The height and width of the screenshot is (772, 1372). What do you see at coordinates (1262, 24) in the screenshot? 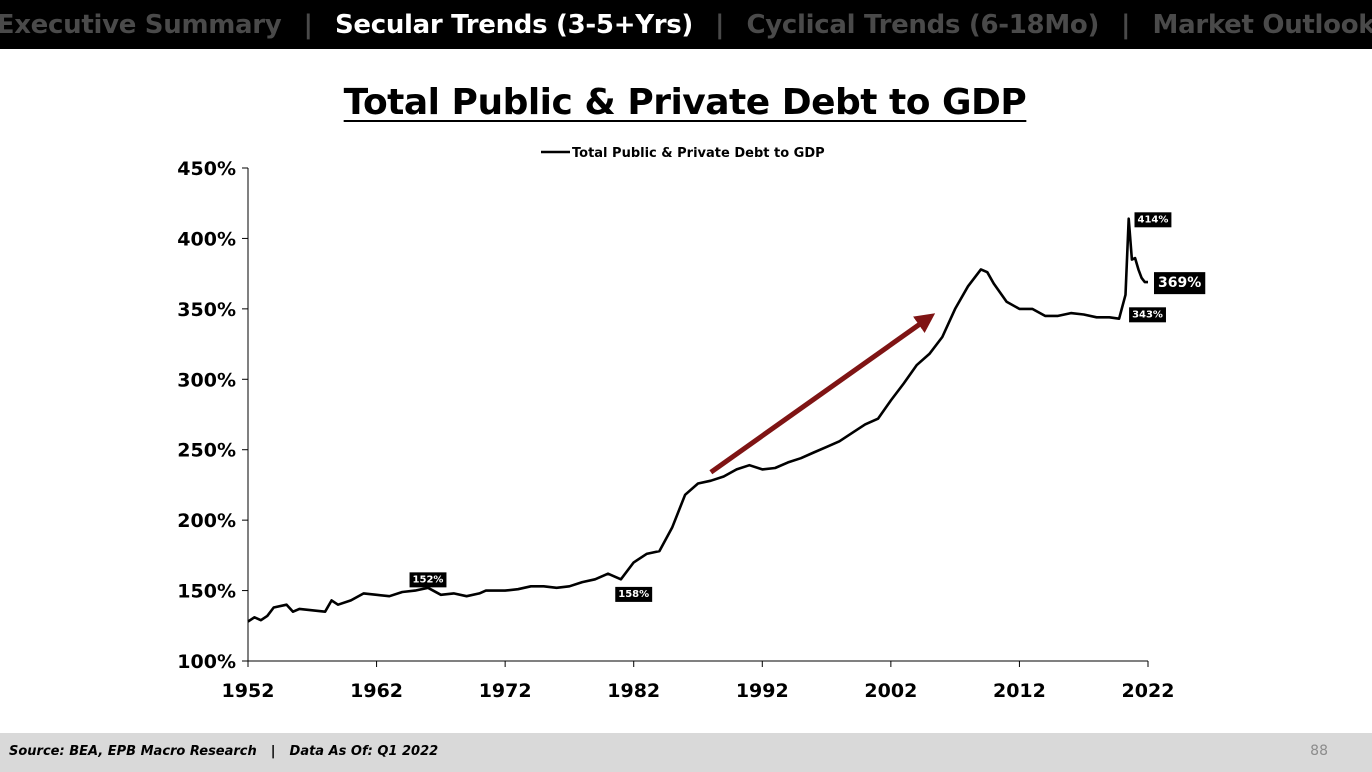
I see `nav-market-outlook: Market Outlook` at bounding box center [1262, 24].